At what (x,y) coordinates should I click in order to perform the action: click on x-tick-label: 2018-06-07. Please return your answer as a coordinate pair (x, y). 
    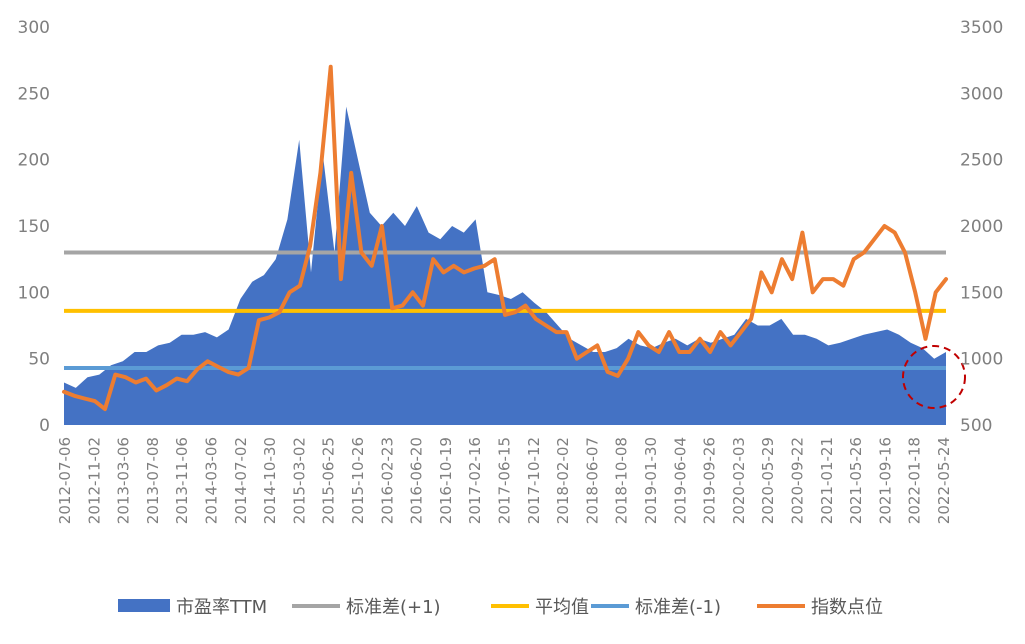
    Looking at the image, I should click on (592, 480).